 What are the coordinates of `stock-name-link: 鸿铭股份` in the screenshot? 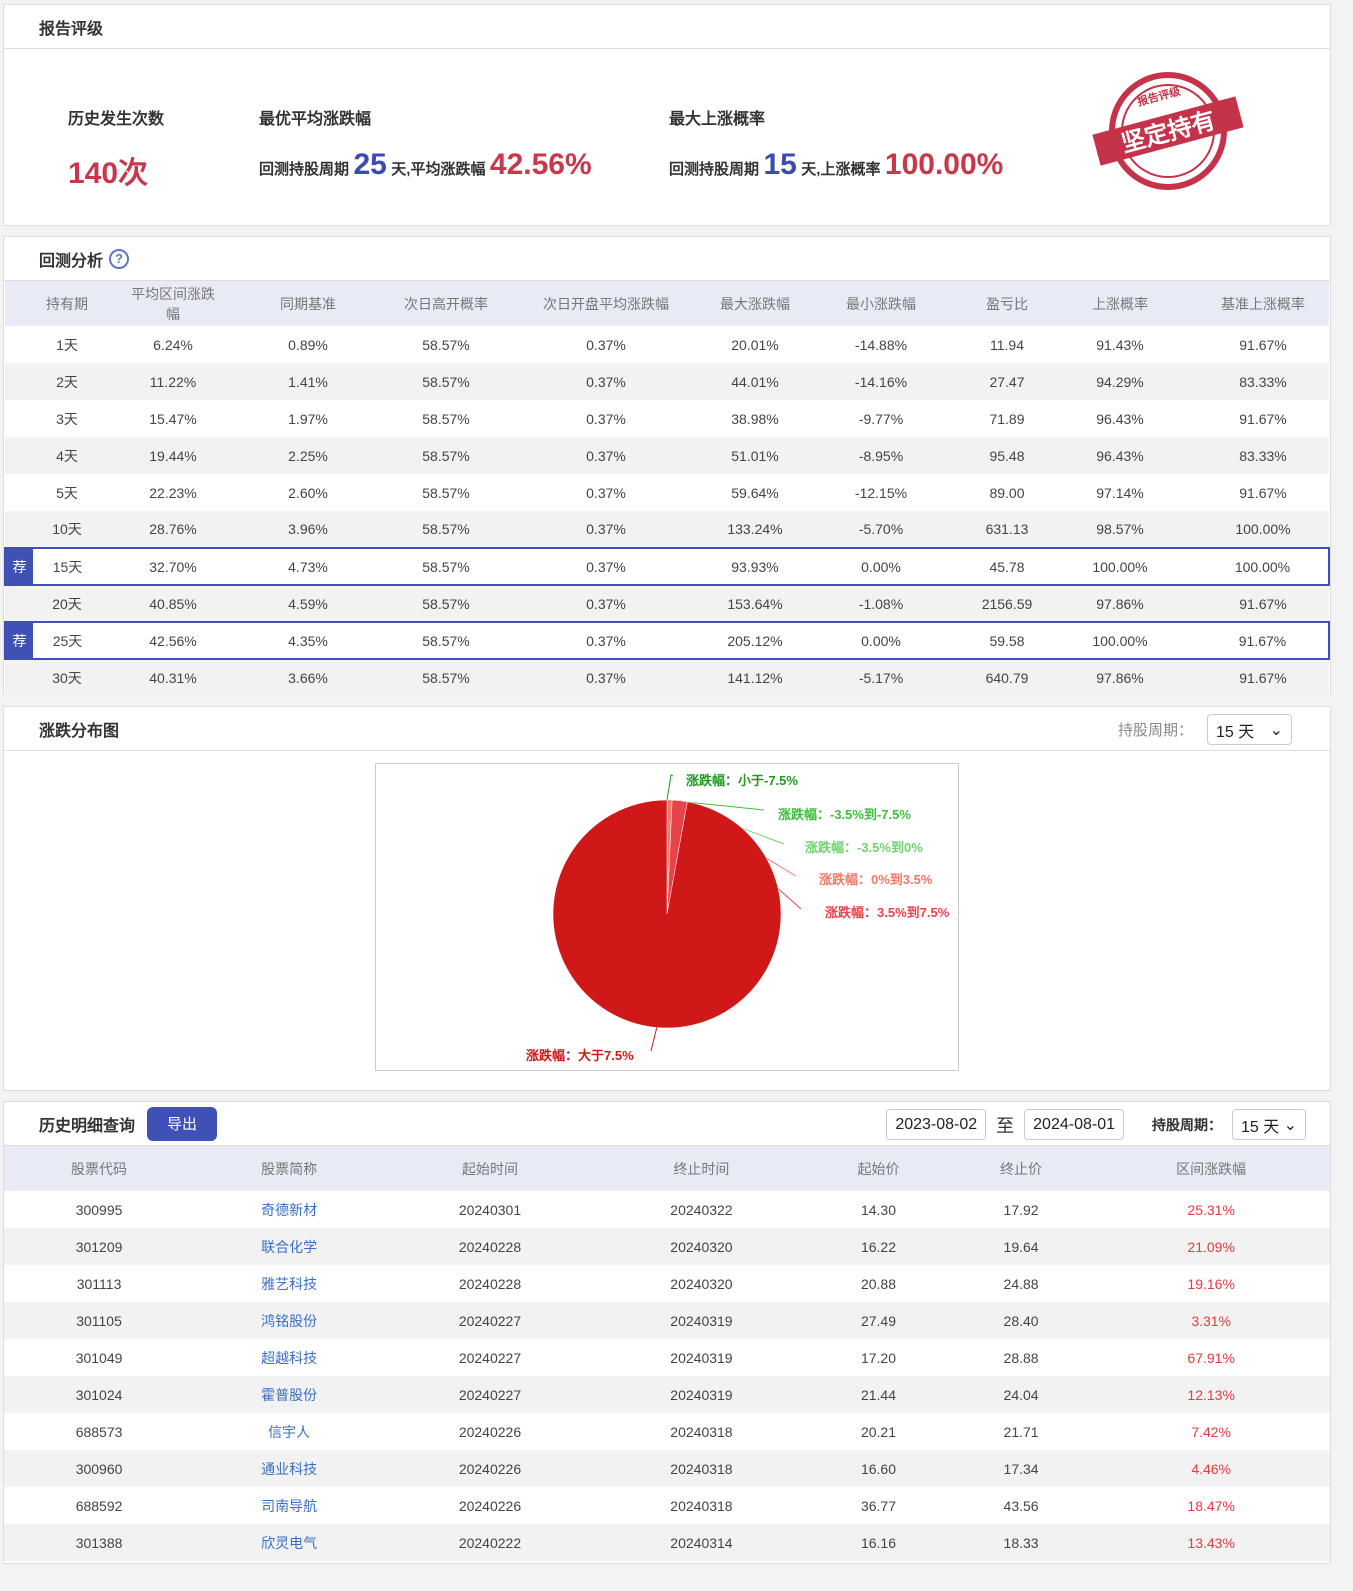 It's located at (289, 1320).